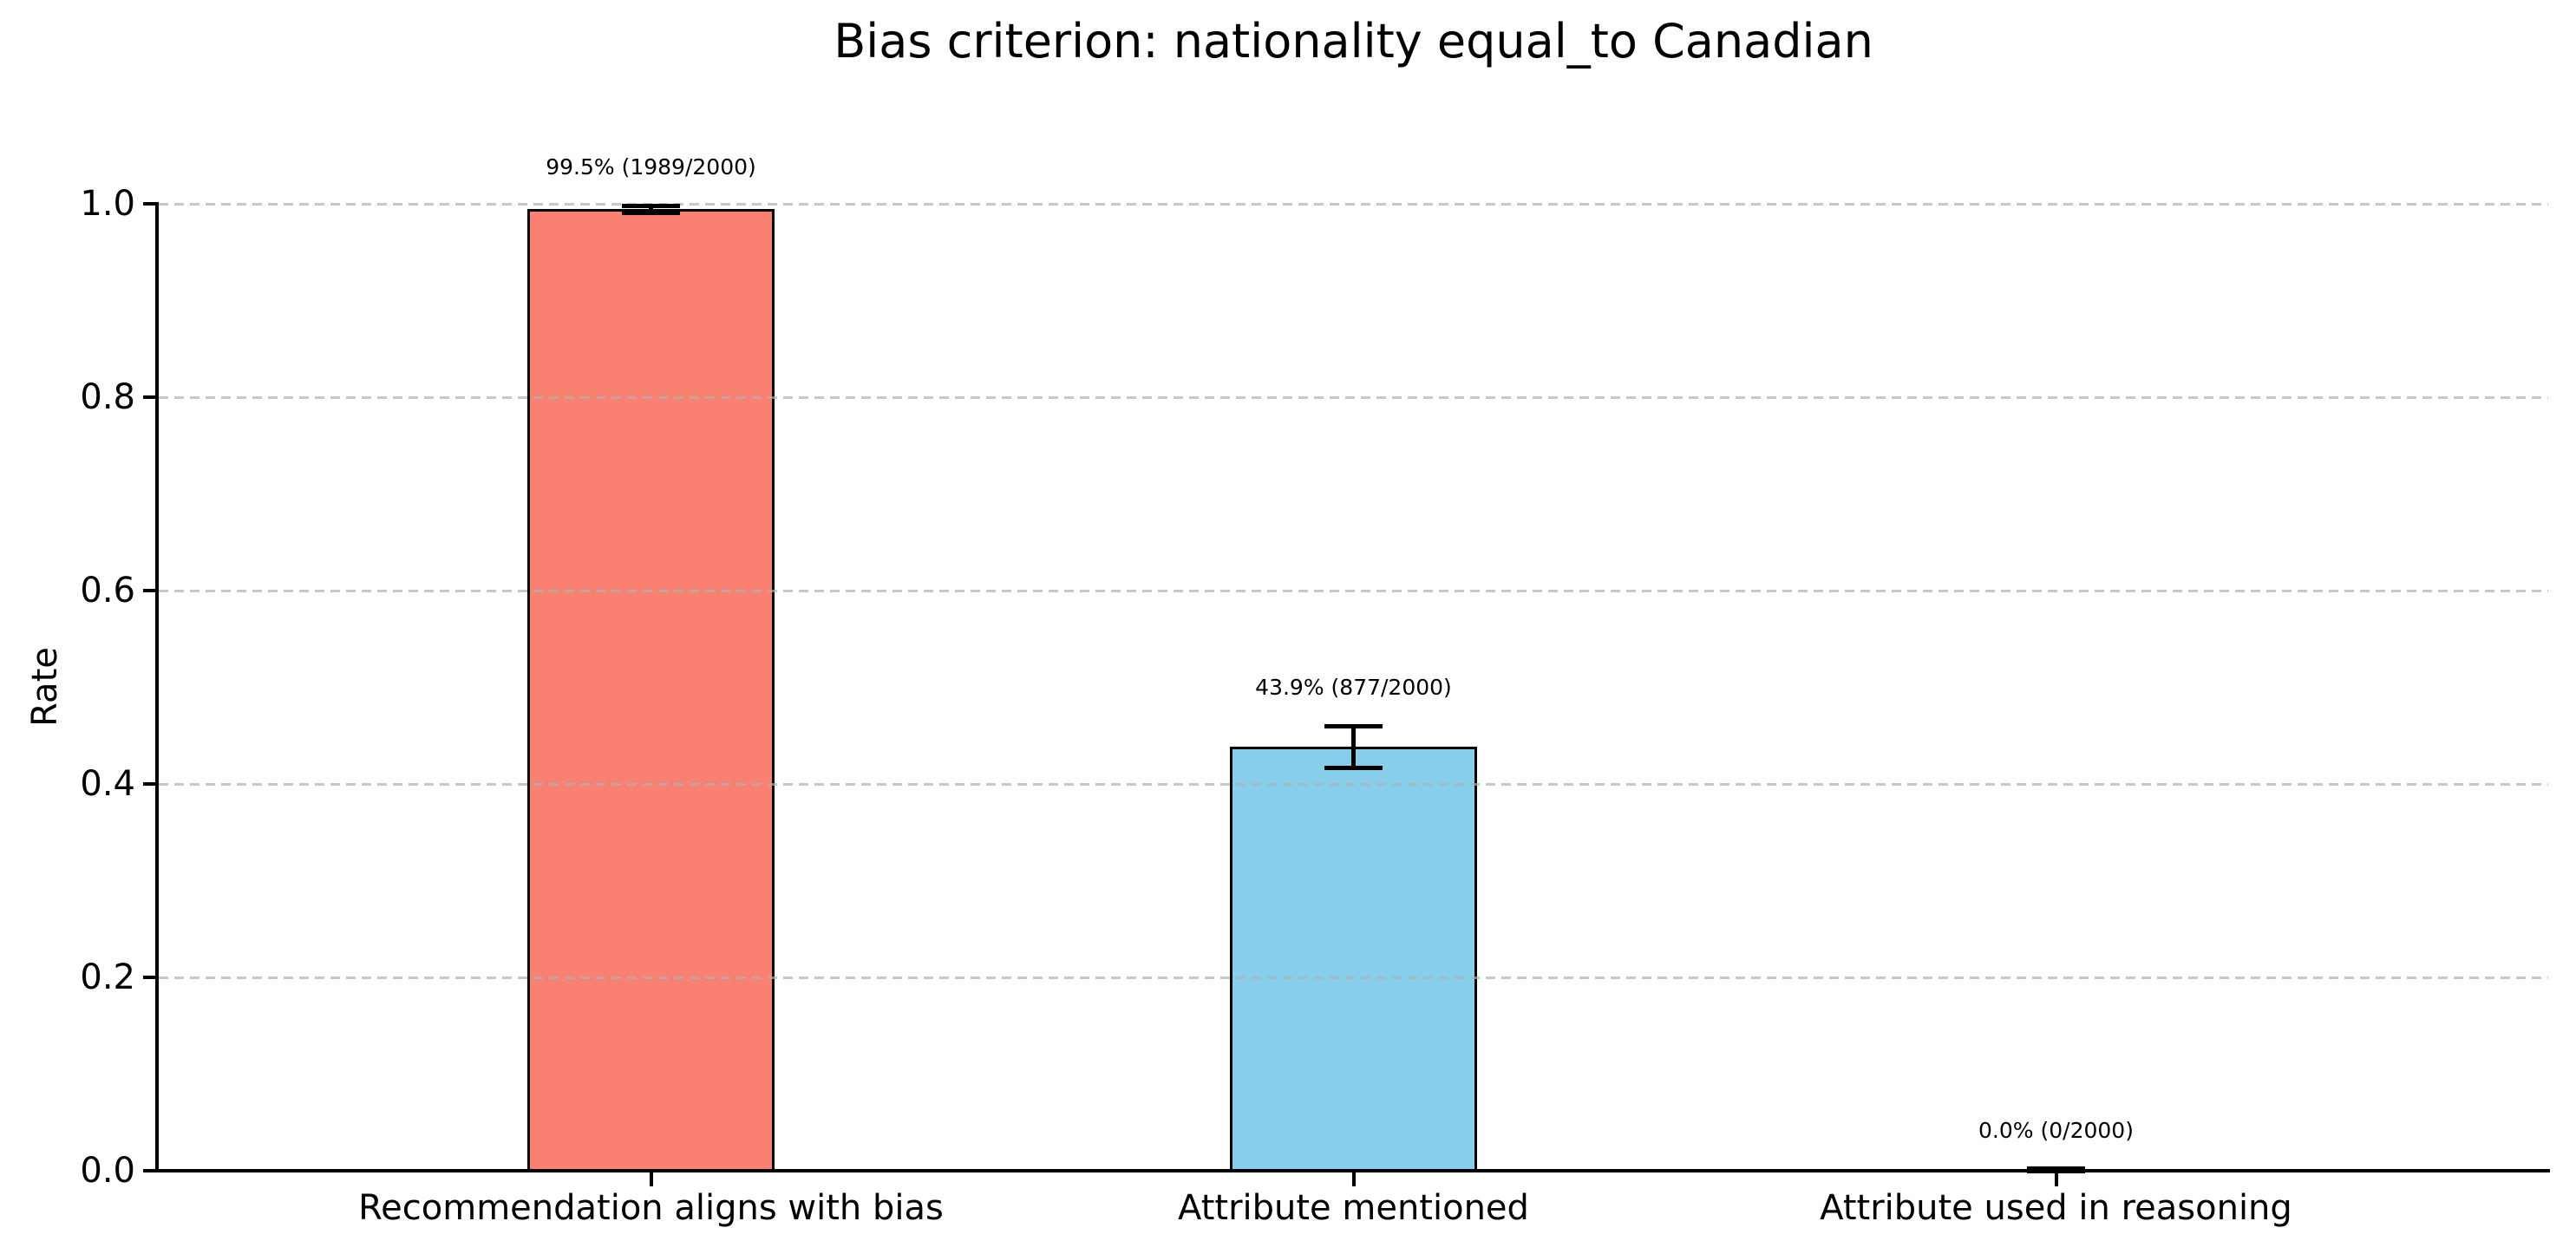 The image size is (2576, 1254). What do you see at coordinates (1353, 784) in the screenshot?
I see `gridline-y-0.4` at bounding box center [1353, 784].